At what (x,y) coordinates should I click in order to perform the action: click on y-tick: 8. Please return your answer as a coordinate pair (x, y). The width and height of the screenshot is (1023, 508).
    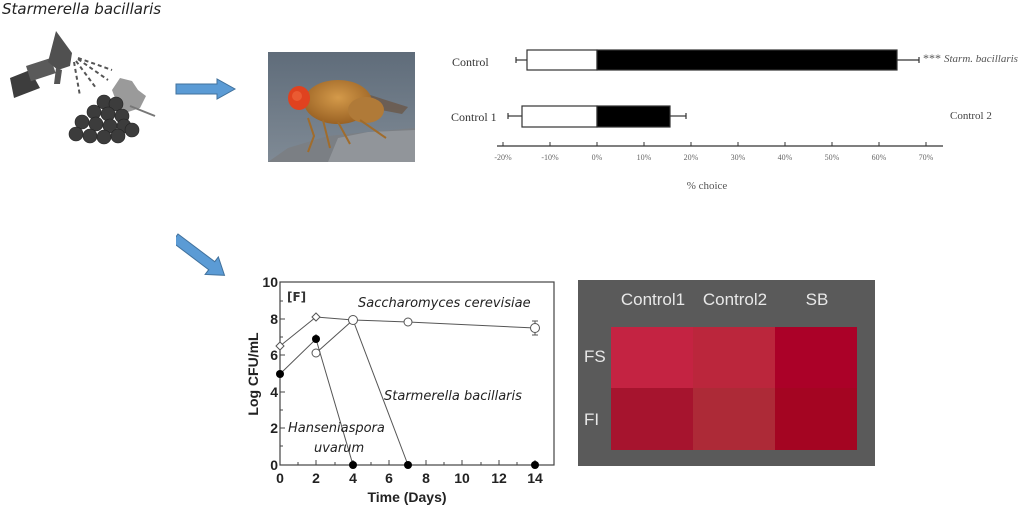
    Looking at the image, I should click on (274, 319).